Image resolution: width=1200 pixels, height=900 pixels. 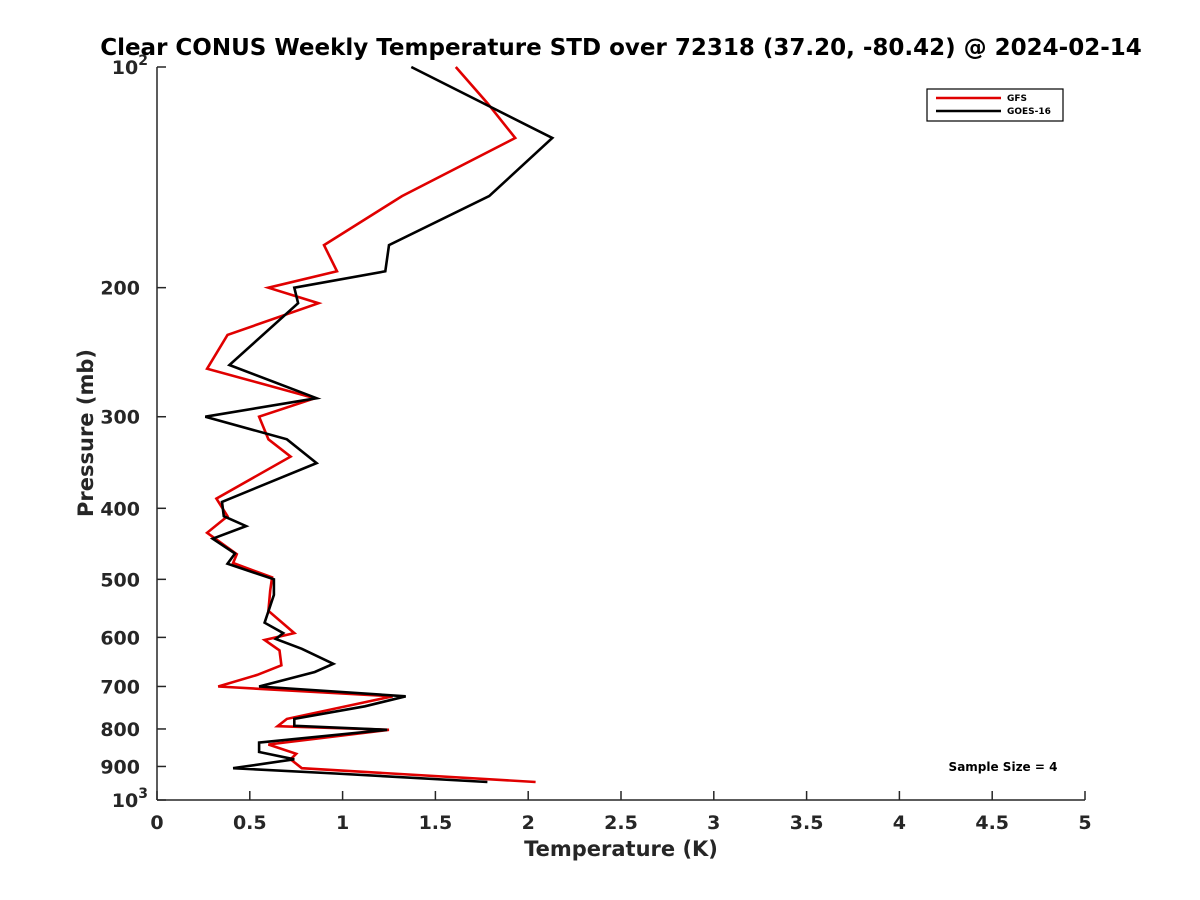 I want to click on x-tick-label: 3.5, so click(x=807, y=823).